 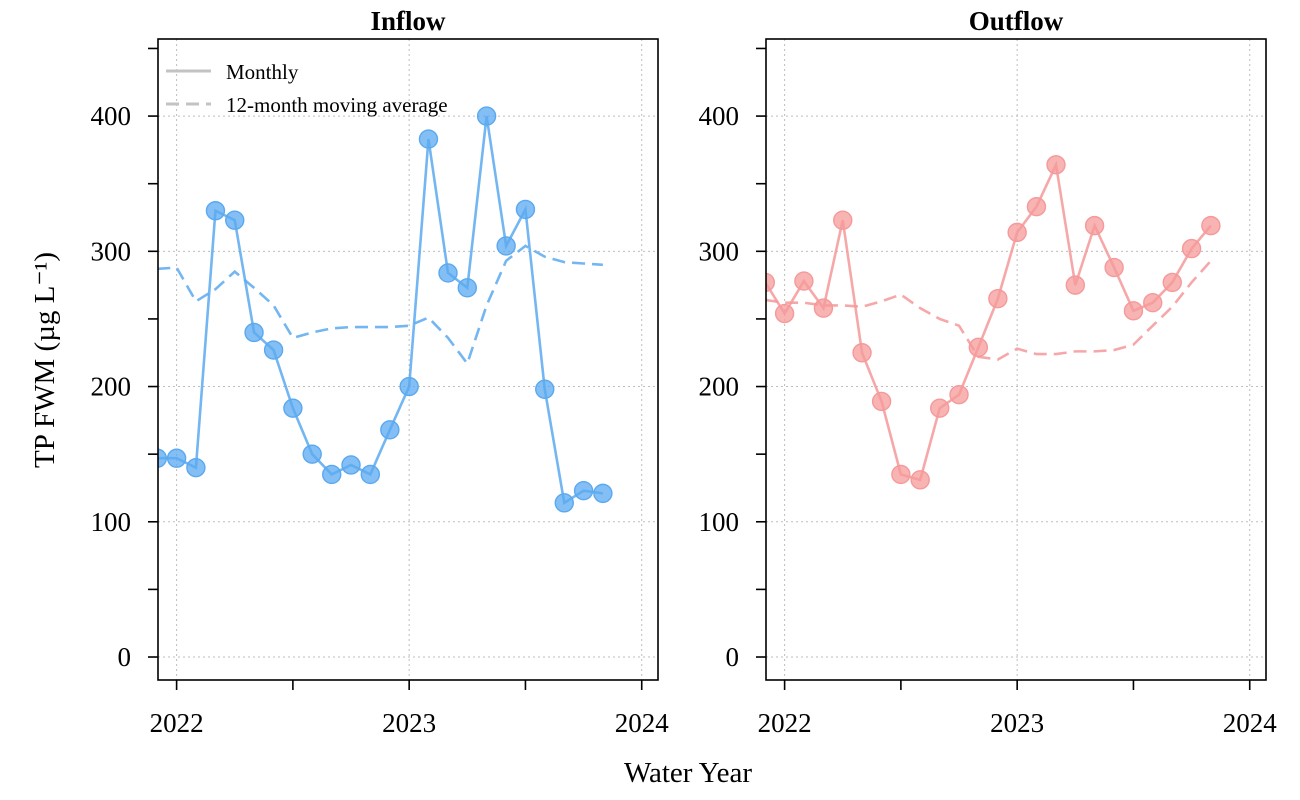 What do you see at coordinates (719, 522) in the screenshot?
I see `outflow-ytick-label-100: 100` at bounding box center [719, 522].